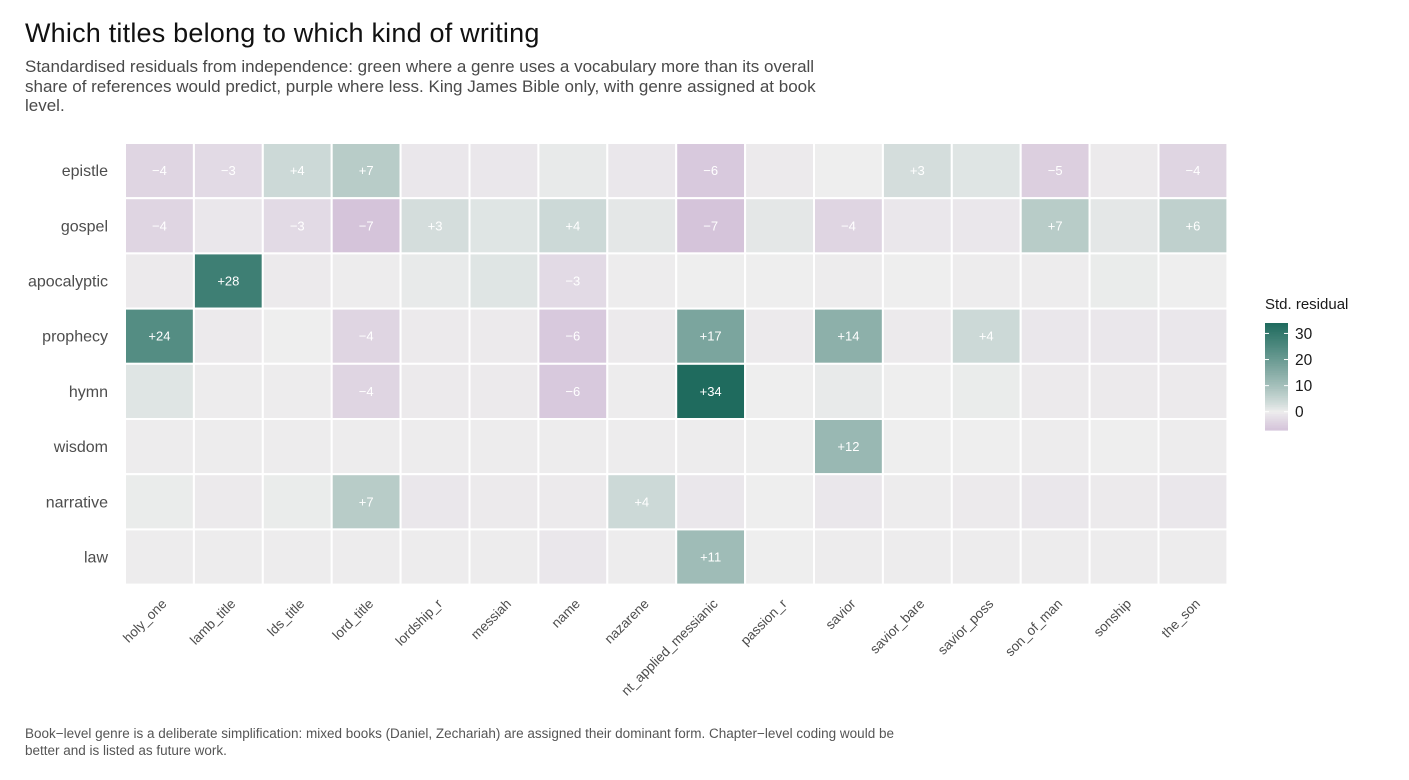 This screenshot has height=780, width=1409. I want to click on cell-label: +6, so click(1193, 225).